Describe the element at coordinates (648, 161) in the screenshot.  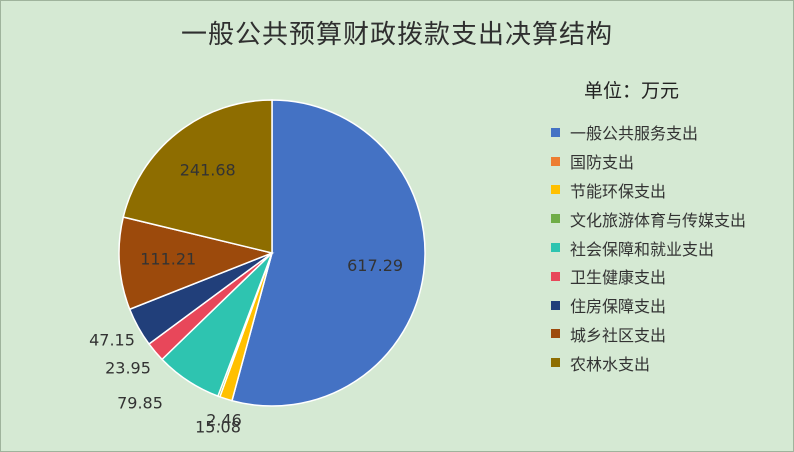
I see `legend-item: 国防支出` at that location.